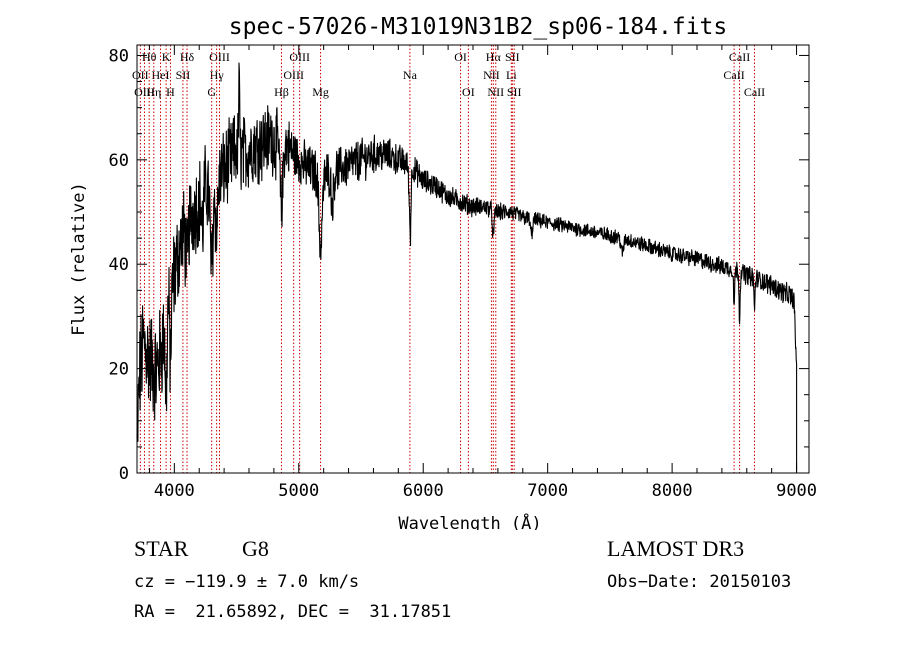 Image resolution: width=900 pixels, height=649 pixels. What do you see at coordinates (299, 57) in the screenshot?
I see `marker-label-12: OIII` at bounding box center [299, 57].